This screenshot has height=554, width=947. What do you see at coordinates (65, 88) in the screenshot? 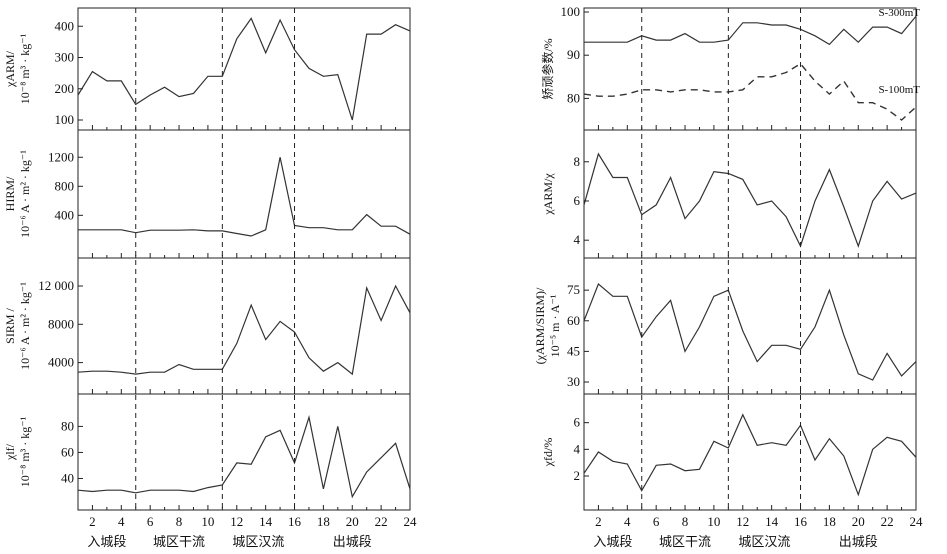
I see `y-tick-label: 200` at bounding box center [65, 88].